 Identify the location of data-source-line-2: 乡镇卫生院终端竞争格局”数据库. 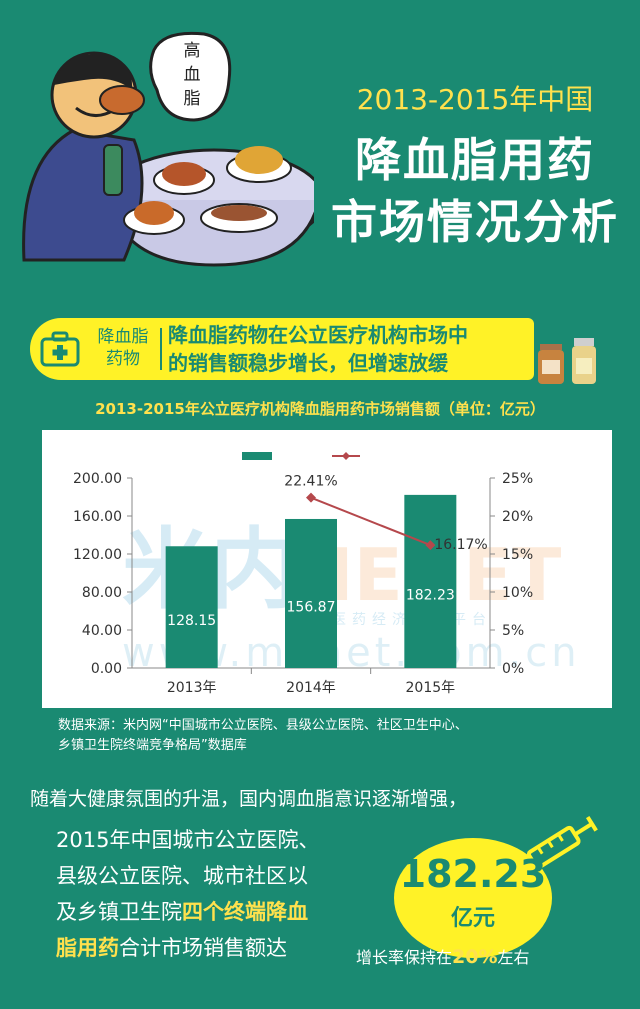
(152, 745).